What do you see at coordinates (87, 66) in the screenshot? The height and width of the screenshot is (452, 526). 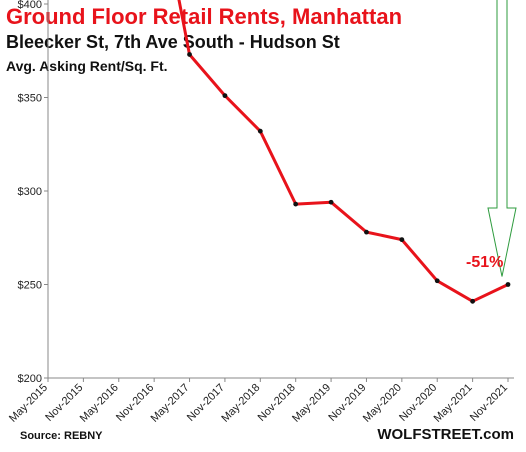 I see `y-axis-label: Avg. Asking Rent/Sq. Ft.` at bounding box center [87, 66].